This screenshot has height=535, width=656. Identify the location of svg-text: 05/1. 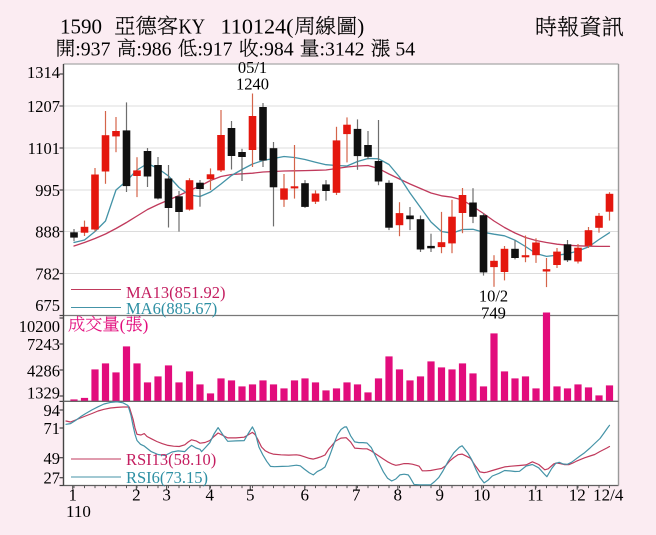
(252, 67).